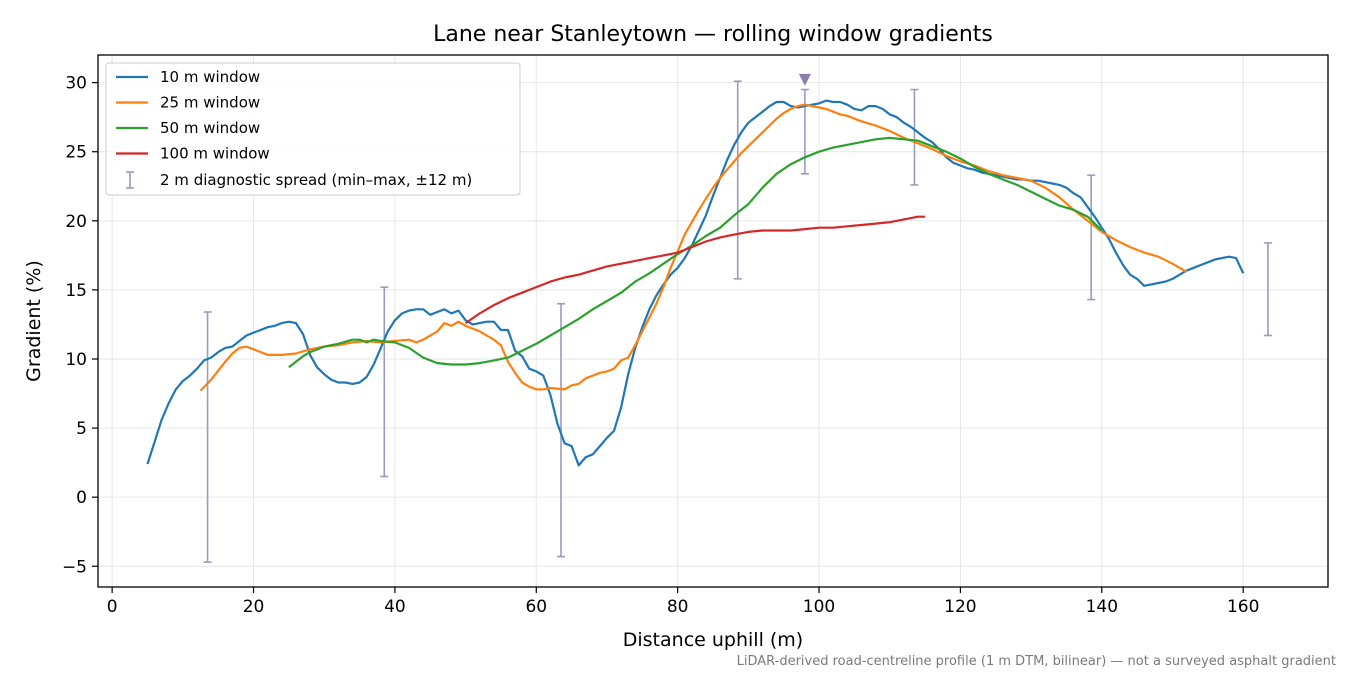 The width and height of the screenshot is (1350, 675). What do you see at coordinates (80, 325) in the screenshot?
I see `y-axis-ticks: −5 0 5 10 15 20 25 30` at bounding box center [80, 325].